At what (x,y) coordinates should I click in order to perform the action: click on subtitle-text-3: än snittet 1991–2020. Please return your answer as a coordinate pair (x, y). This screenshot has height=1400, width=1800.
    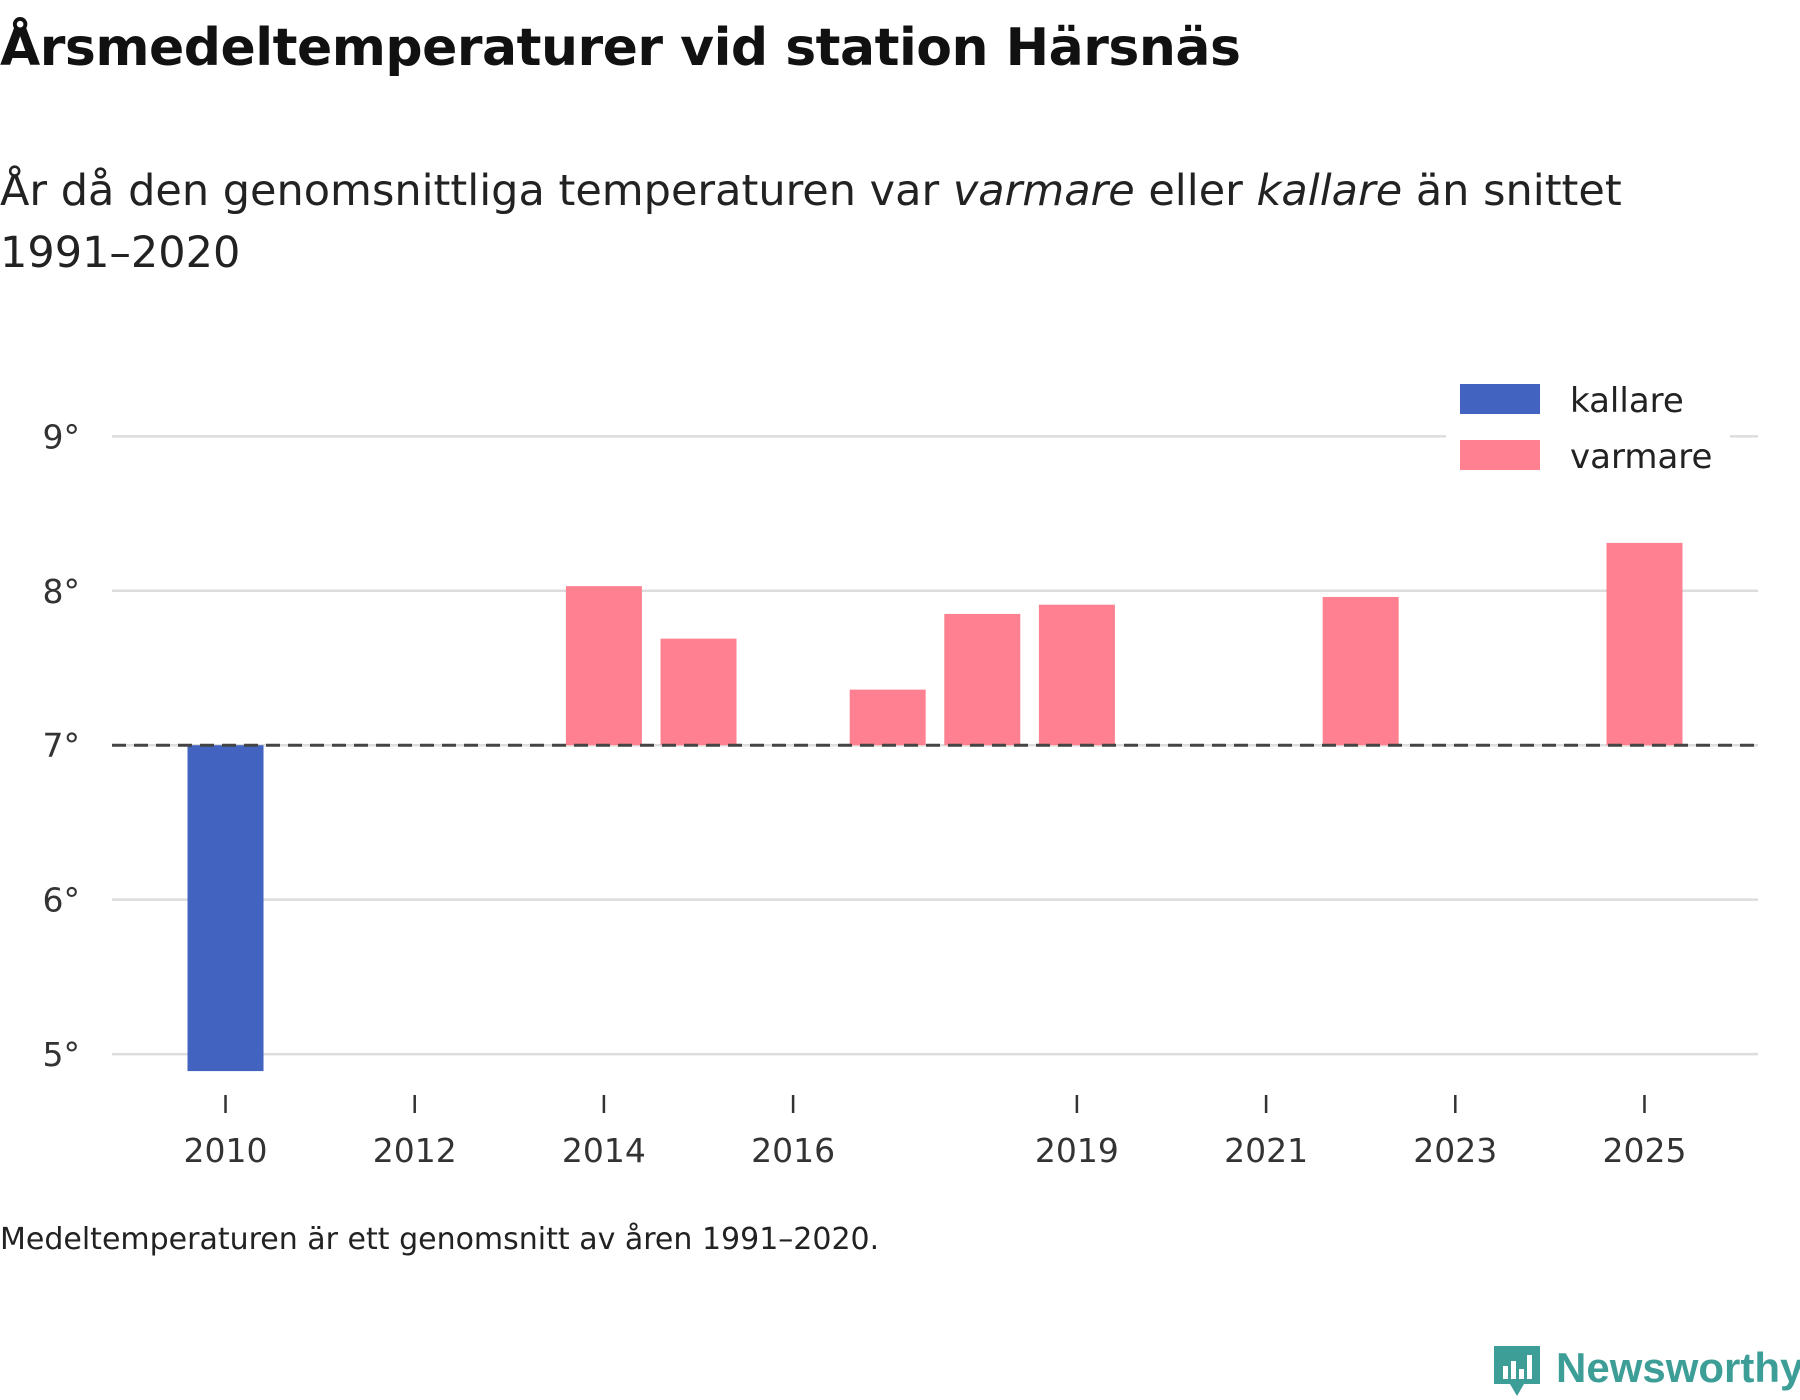
    Looking at the image, I should click on (811, 222).